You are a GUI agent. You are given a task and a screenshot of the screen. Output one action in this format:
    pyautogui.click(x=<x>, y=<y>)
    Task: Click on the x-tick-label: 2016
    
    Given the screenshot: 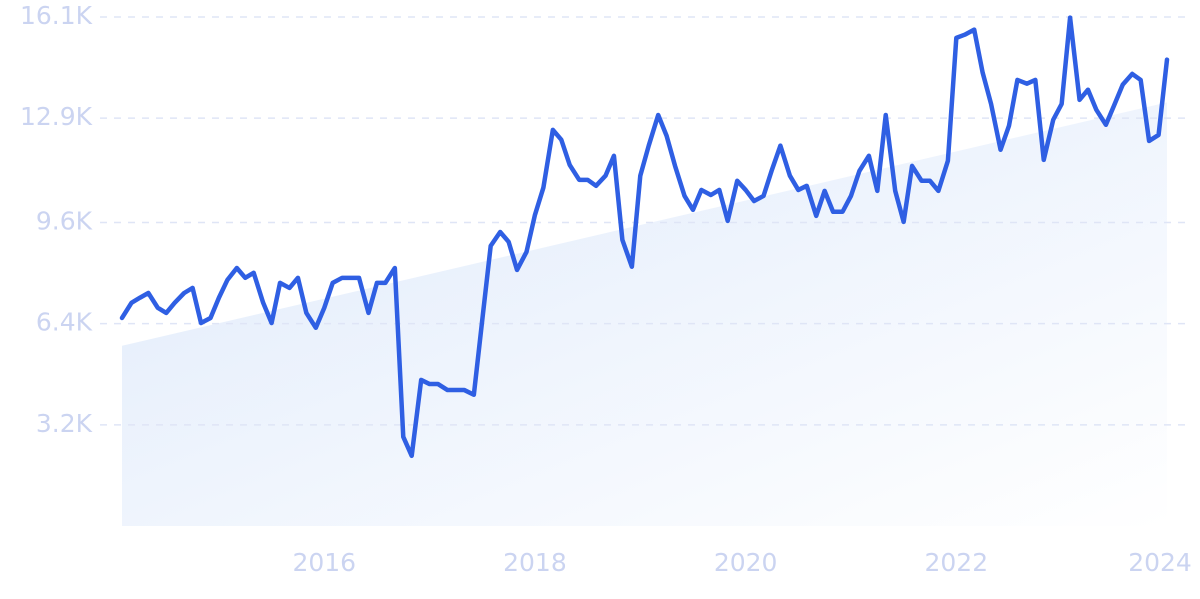 What is the action you would take?
    pyautogui.click(x=324, y=562)
    